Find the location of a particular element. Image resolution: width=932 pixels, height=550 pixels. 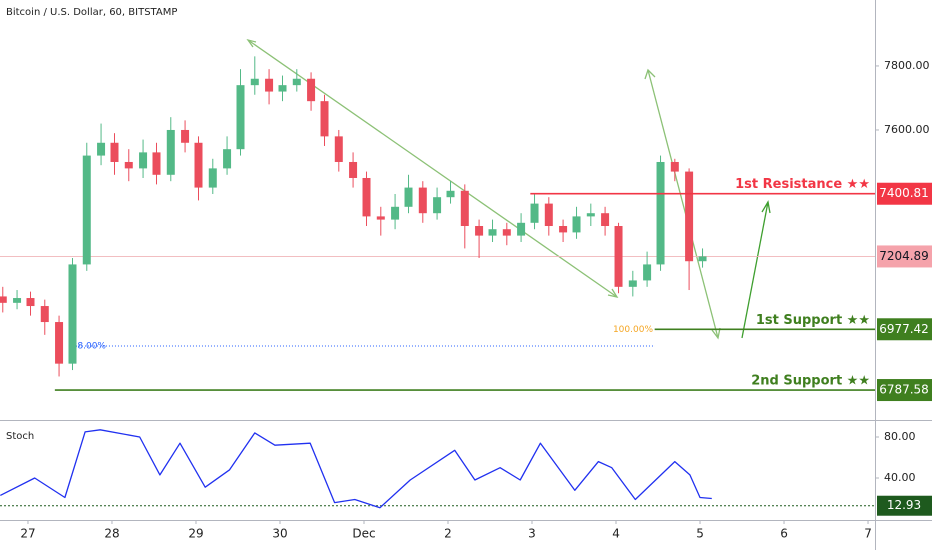

x-tick-label: Dec is located at coordinates (363, 534).